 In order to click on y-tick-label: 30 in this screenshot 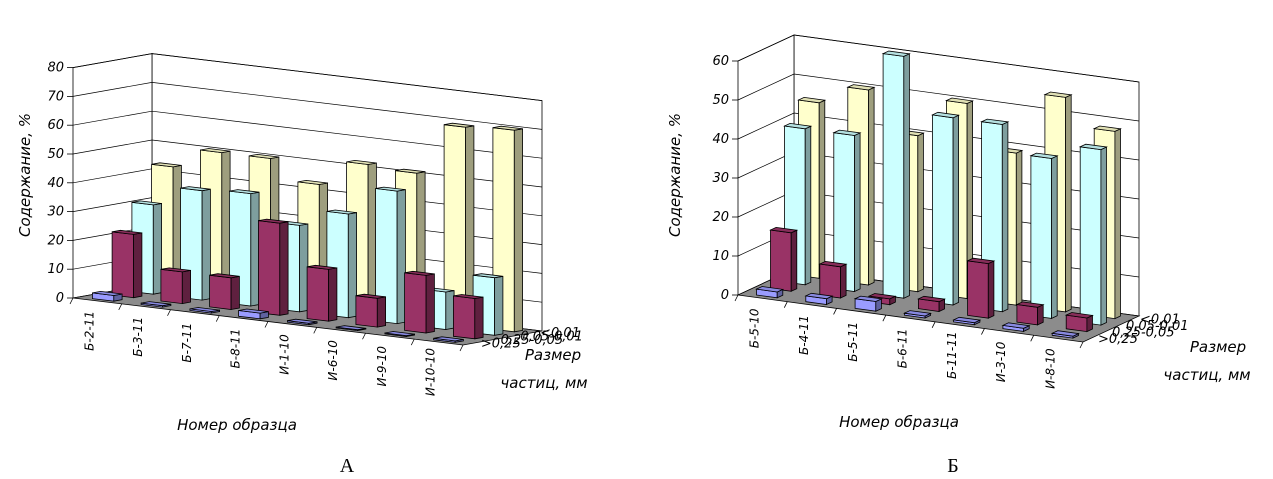, I will do `click(720, 178)`.